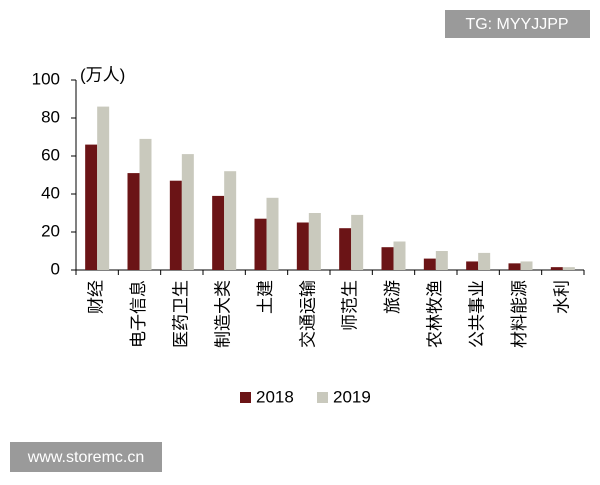  Describe the element at coordinates (180, 314) in the screenshot. I see `x-tick-label: 医药卫生` at that location.